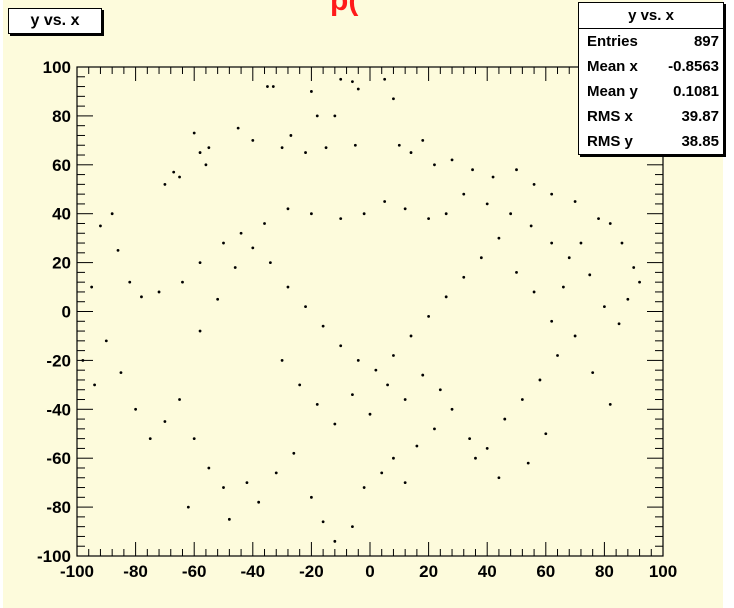 This screenshot has height=608, width=734. What do you see at coordinates (604, 571) in the screenshot?
I see `x-tick-label: 80` at bounding box center [604, 571].